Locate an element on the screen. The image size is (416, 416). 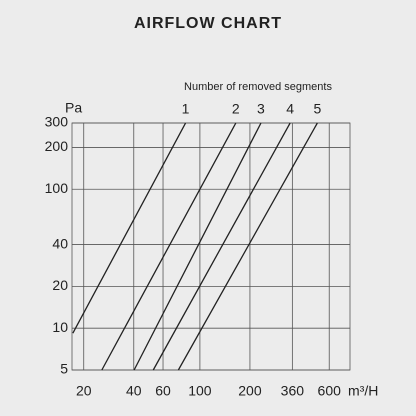
x-axis-label: m³/H is located at coordinates (363, 391).